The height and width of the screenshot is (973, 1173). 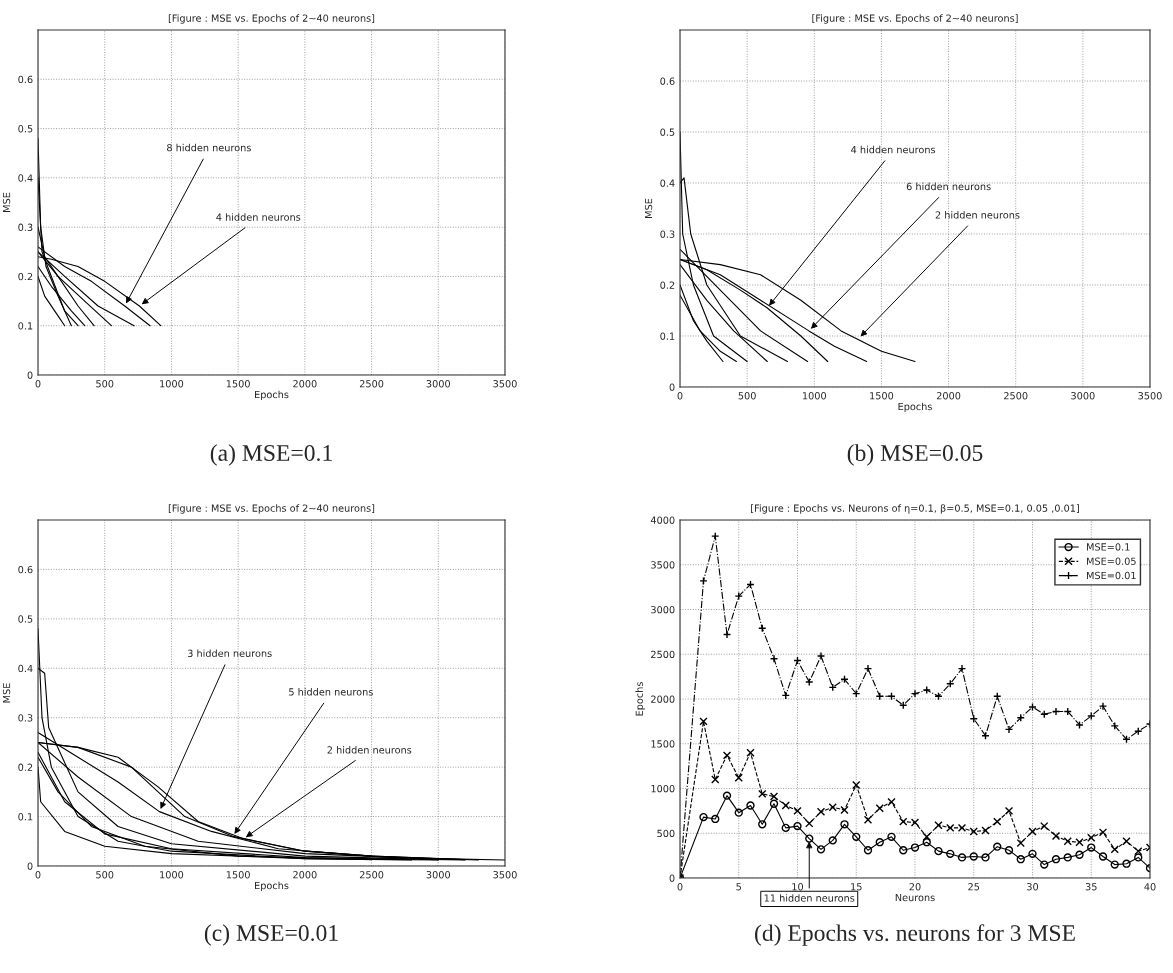 I want to click on annotation: 11 hidden neurons, so click(x=809, y=898).